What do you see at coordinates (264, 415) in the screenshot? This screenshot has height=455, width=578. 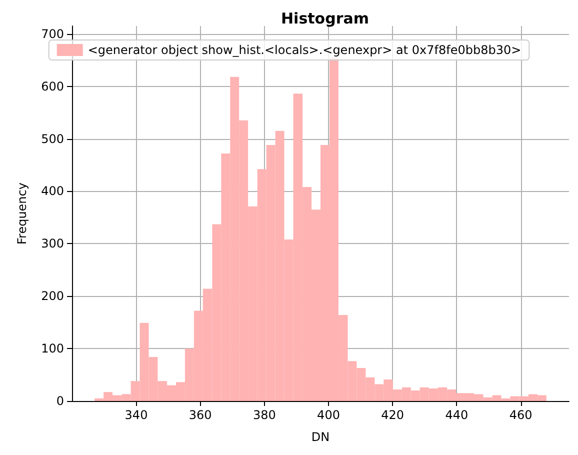 I see `x-tick-label: 380` at bounding box center [264, 415].